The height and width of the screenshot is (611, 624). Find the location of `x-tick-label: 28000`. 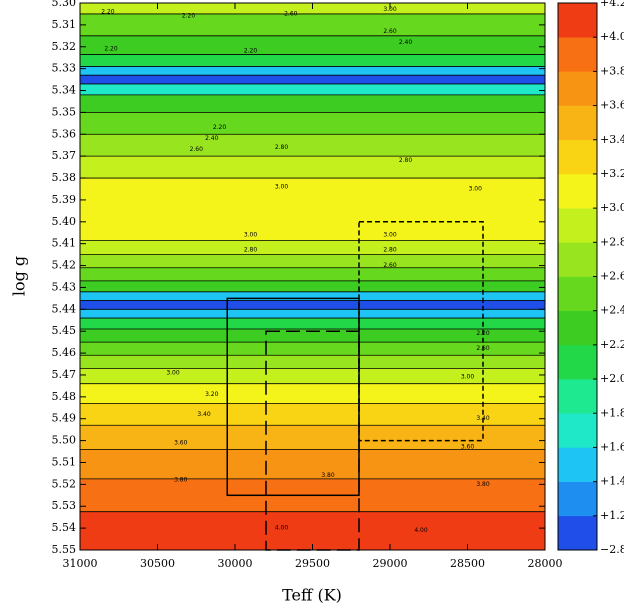

x-tick-label: 28000 is located at coordinates (545, 563).